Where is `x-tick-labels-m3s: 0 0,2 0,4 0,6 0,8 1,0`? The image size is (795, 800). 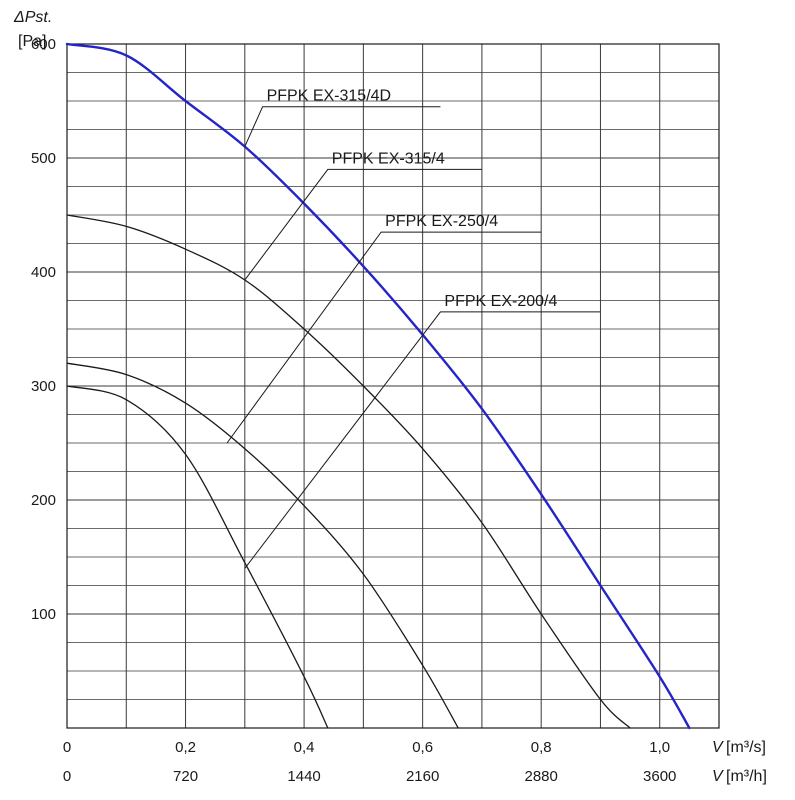
x-tick-labels-m3s: 0 0,2 0,4 0,6 0,8 1,0 is located at coordinates (366, 747).